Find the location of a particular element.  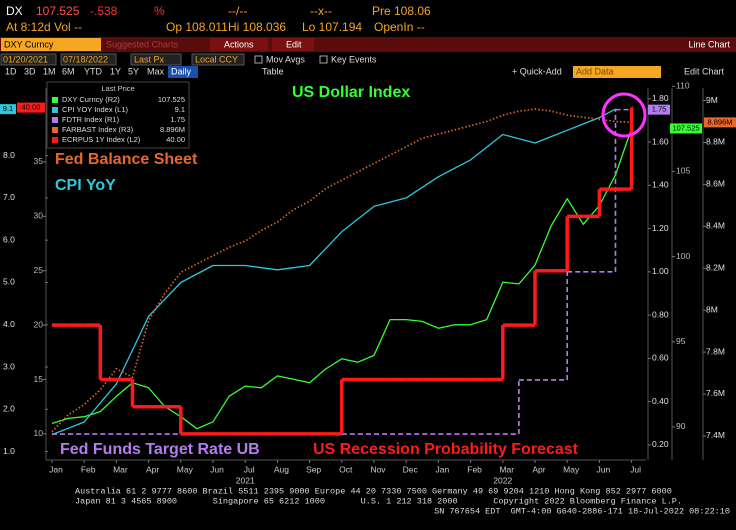

y-tick-label: 0.80 is located at coordinates (660, 314).